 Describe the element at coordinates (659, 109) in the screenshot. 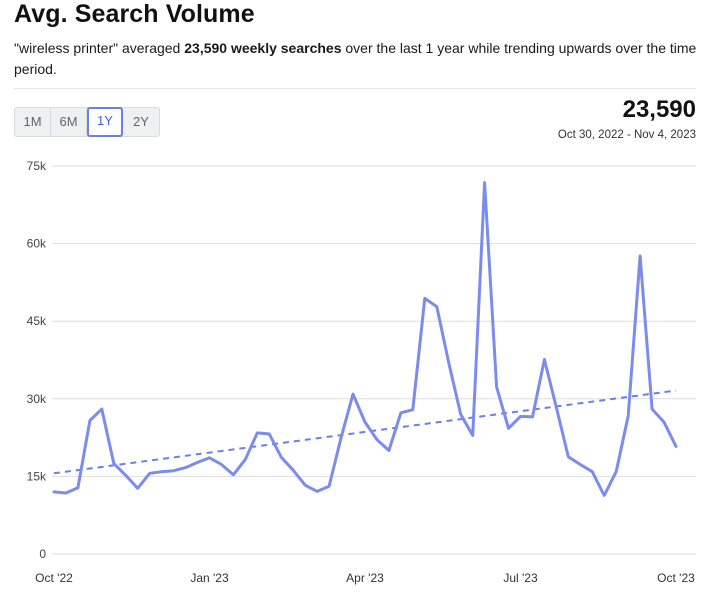

I see `average-value: 23,590` at that location.